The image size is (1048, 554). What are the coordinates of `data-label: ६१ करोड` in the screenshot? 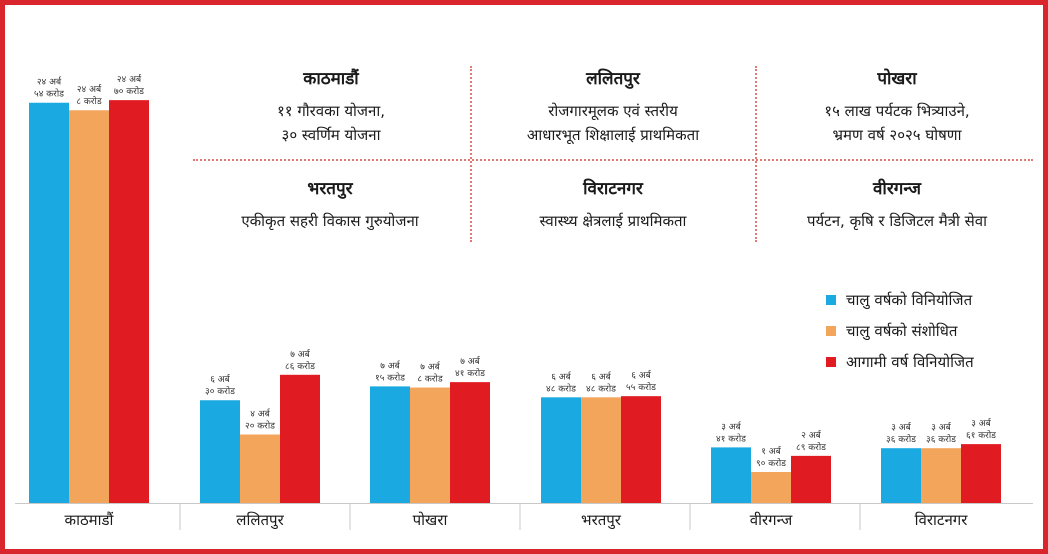 It's located at (981, 435).